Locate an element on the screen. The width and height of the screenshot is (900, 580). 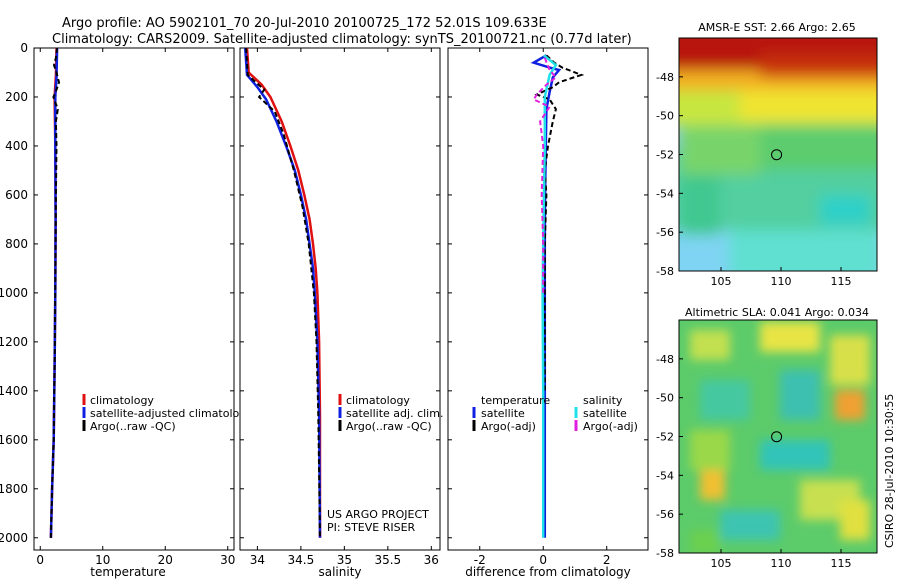
temp-legend-satellite: satellite-adjusted climatology is located at coordinates (171, 413).